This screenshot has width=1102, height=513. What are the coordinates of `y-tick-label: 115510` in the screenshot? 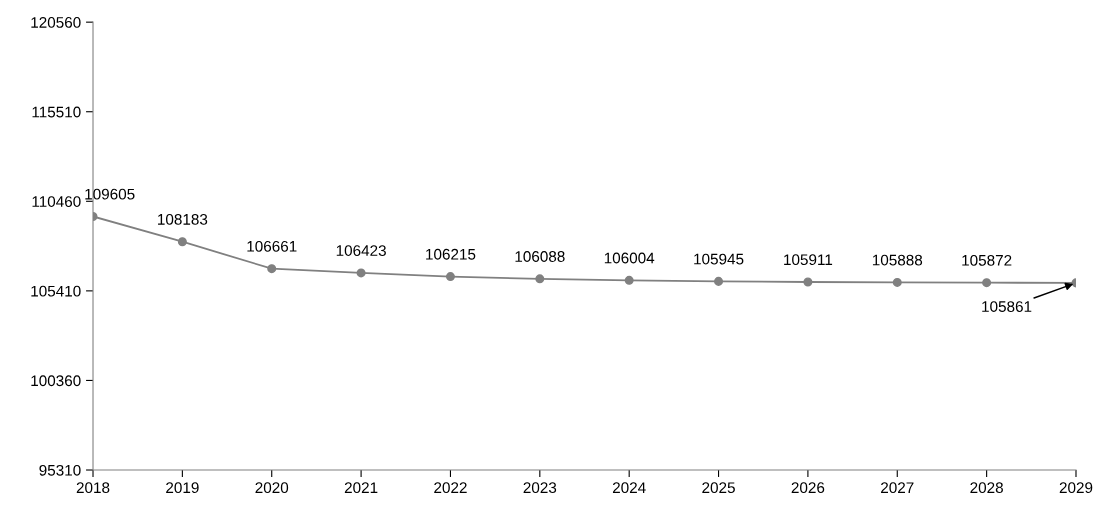 It's located at (56, 112).